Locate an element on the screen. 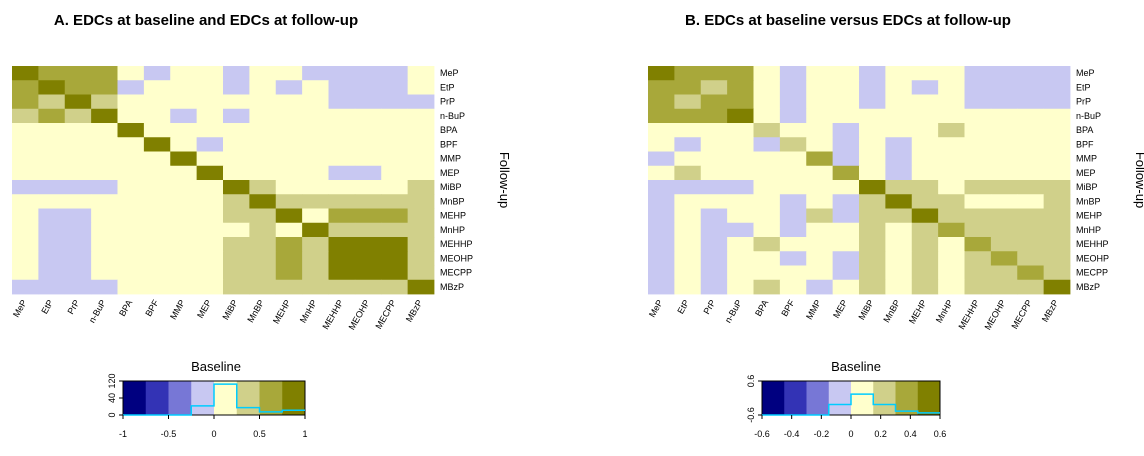 The height and width of the screenshot is (456, 1144). panel-a-y-axis-label: Follow-up is located at coordinates (504, 180).